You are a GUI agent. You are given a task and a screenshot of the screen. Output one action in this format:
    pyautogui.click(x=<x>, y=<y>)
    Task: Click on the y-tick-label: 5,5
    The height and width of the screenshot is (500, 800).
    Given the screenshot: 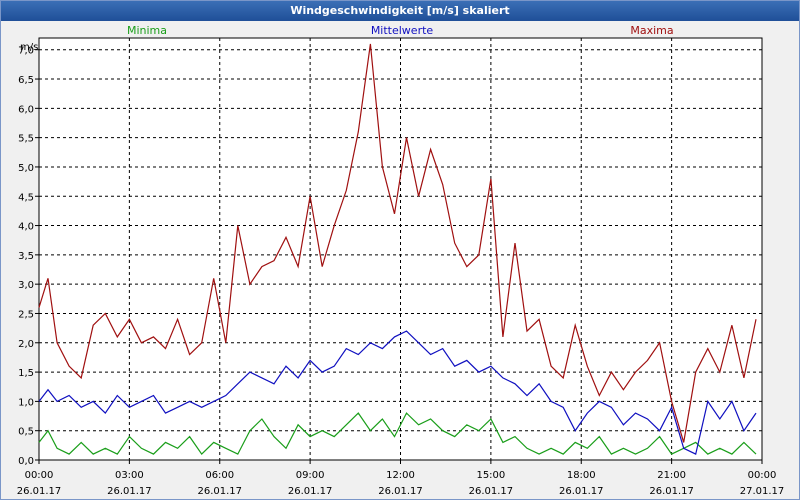 What is the action you would take?
    pyautogui.click(x=26, y=139)
    